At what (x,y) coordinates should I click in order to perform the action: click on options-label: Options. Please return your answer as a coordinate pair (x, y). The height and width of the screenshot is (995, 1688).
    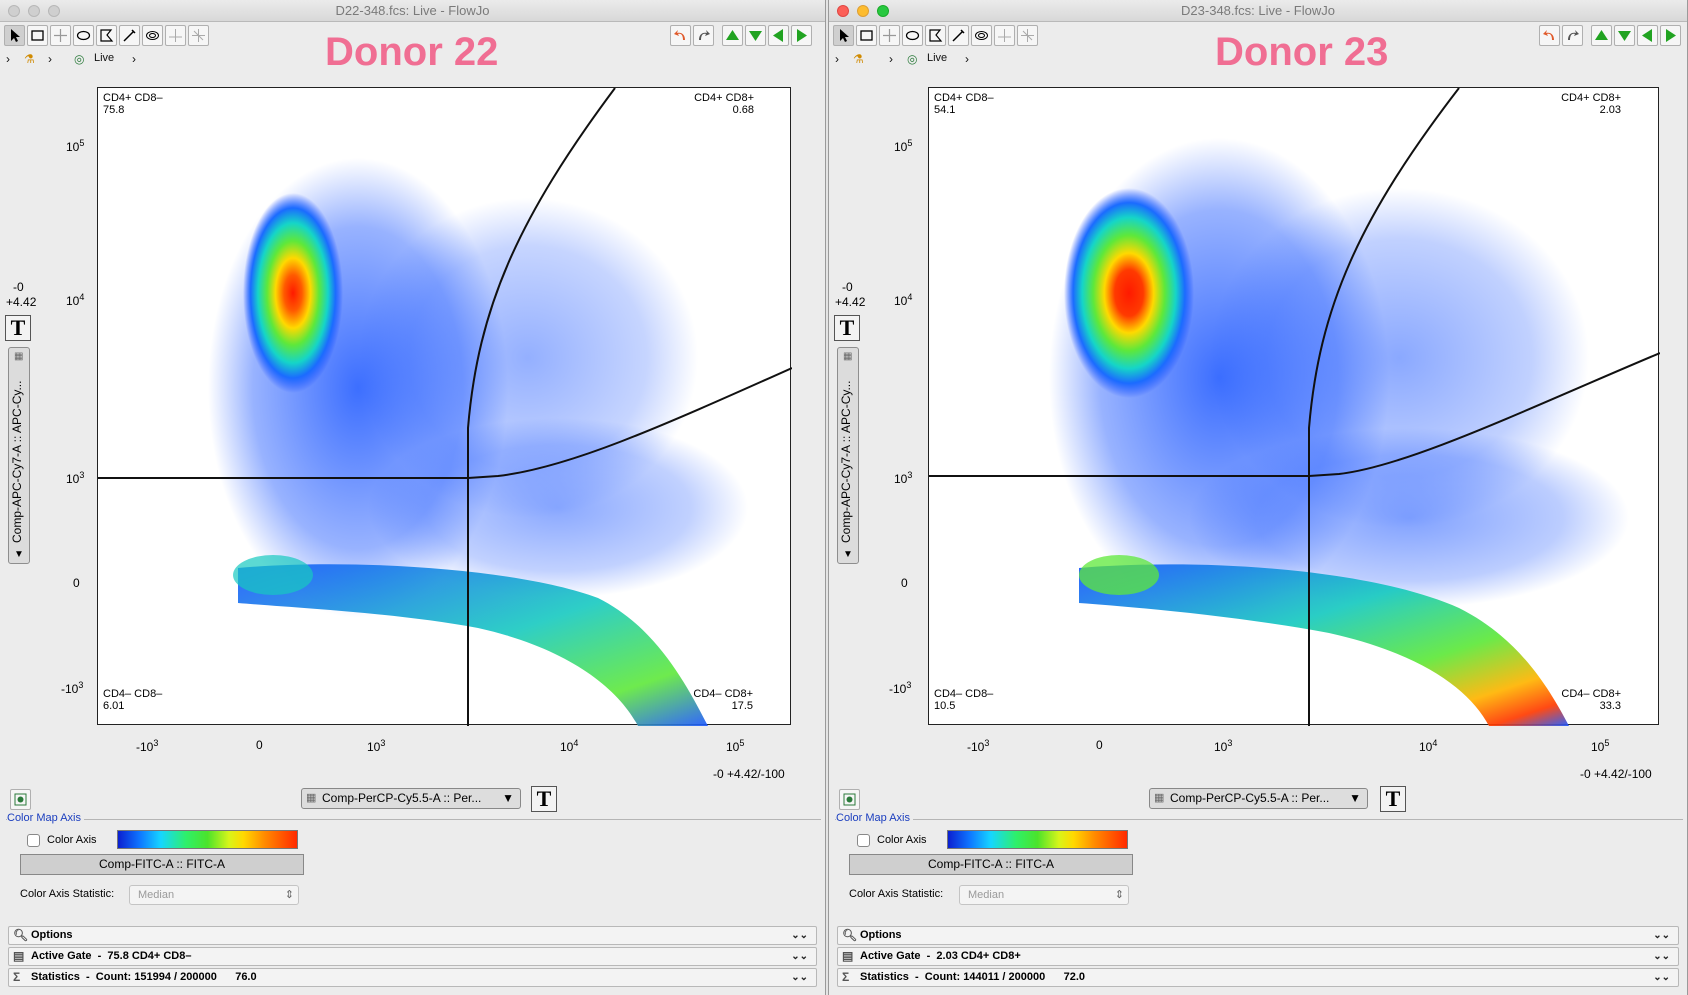
    Looking at the image, I should click on (881, 935).